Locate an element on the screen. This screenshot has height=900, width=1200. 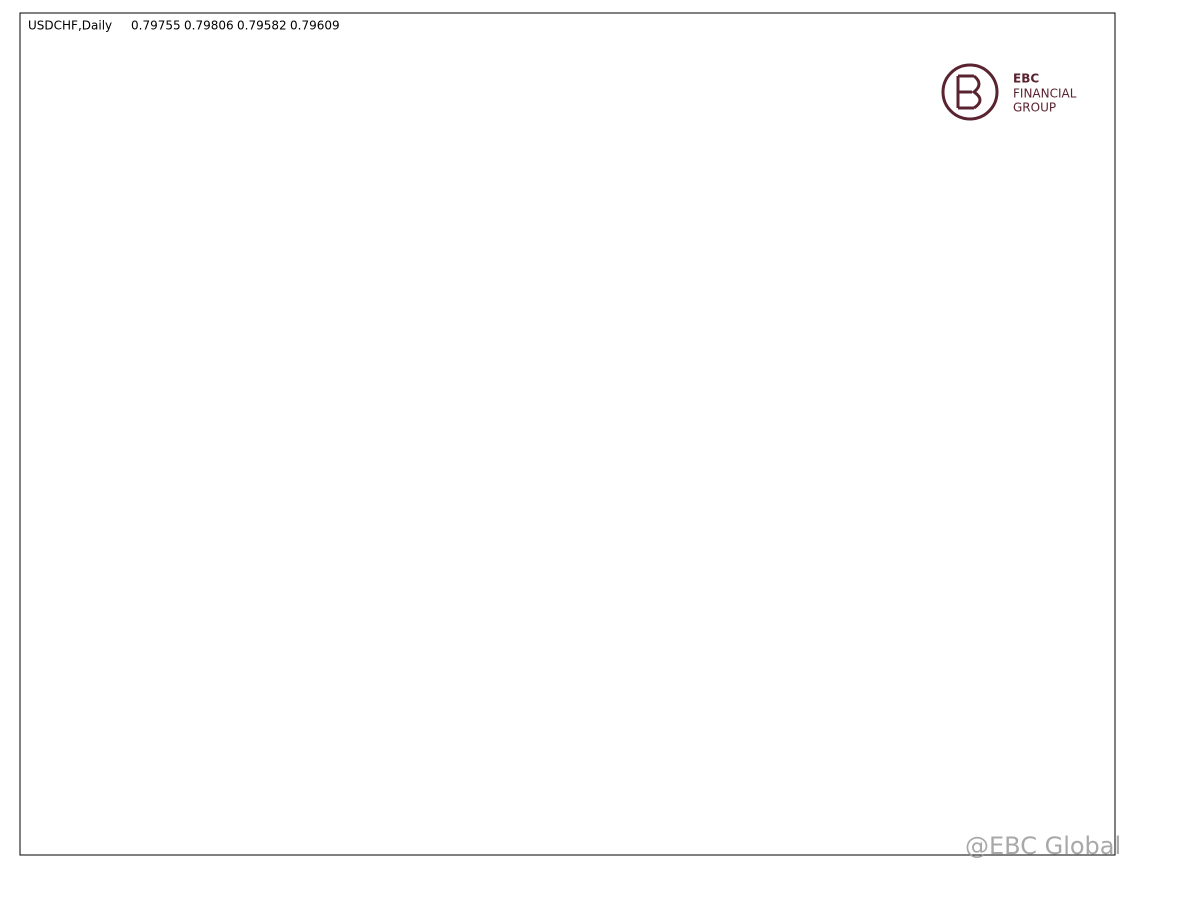
chart-title: USDCHF,Daily is located at coordinates (70, 26).